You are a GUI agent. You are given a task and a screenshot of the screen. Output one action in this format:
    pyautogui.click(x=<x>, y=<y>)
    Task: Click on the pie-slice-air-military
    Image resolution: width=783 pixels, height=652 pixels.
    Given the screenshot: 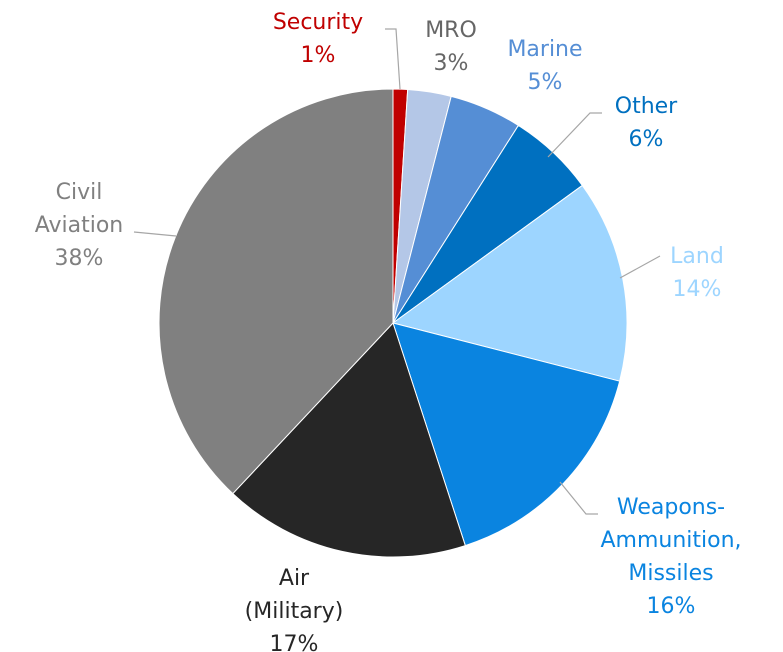 What is the action you would take?
    pyautogui.click(x=349, y=440)
    